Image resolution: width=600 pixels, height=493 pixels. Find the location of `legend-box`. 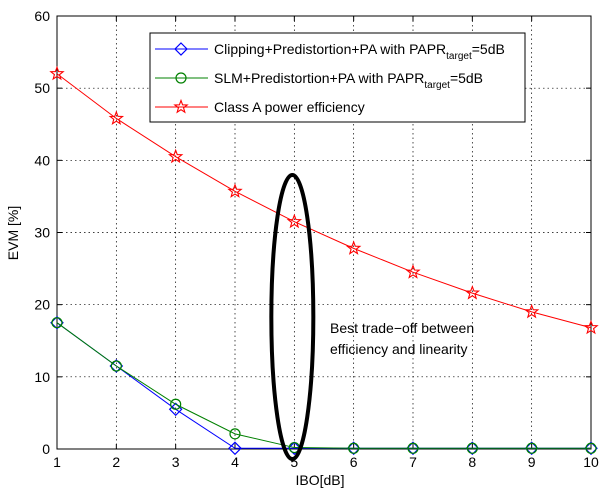

legend-box is located at coordinates (337, 77).